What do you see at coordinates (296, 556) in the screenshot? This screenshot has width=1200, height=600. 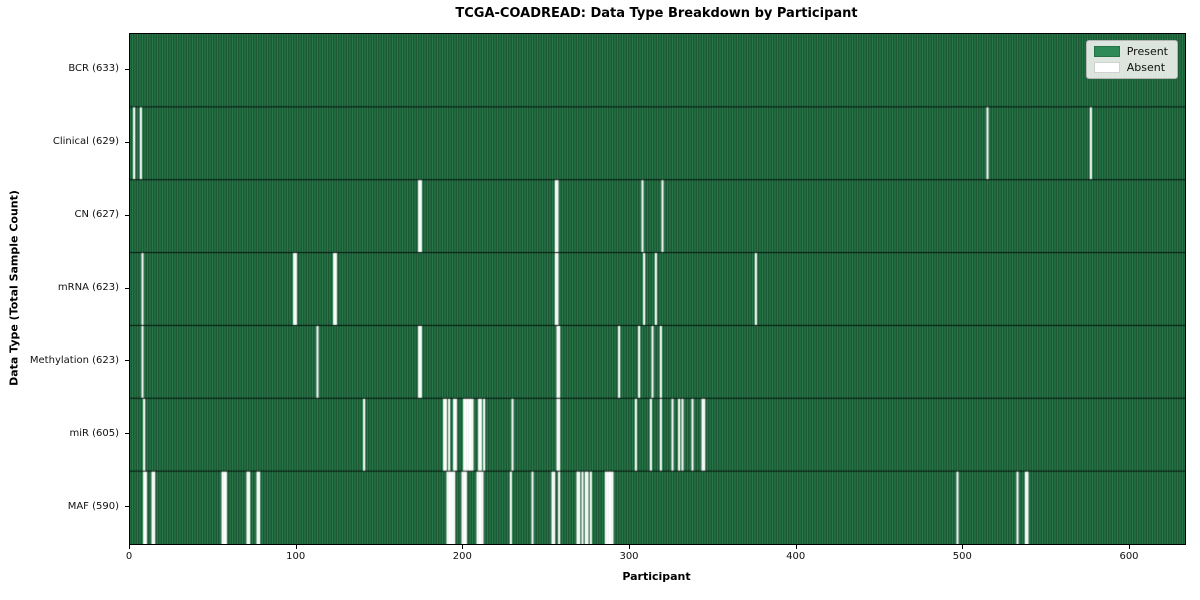 I see `x-tick-label: 100` at bounding box center [296, 556].